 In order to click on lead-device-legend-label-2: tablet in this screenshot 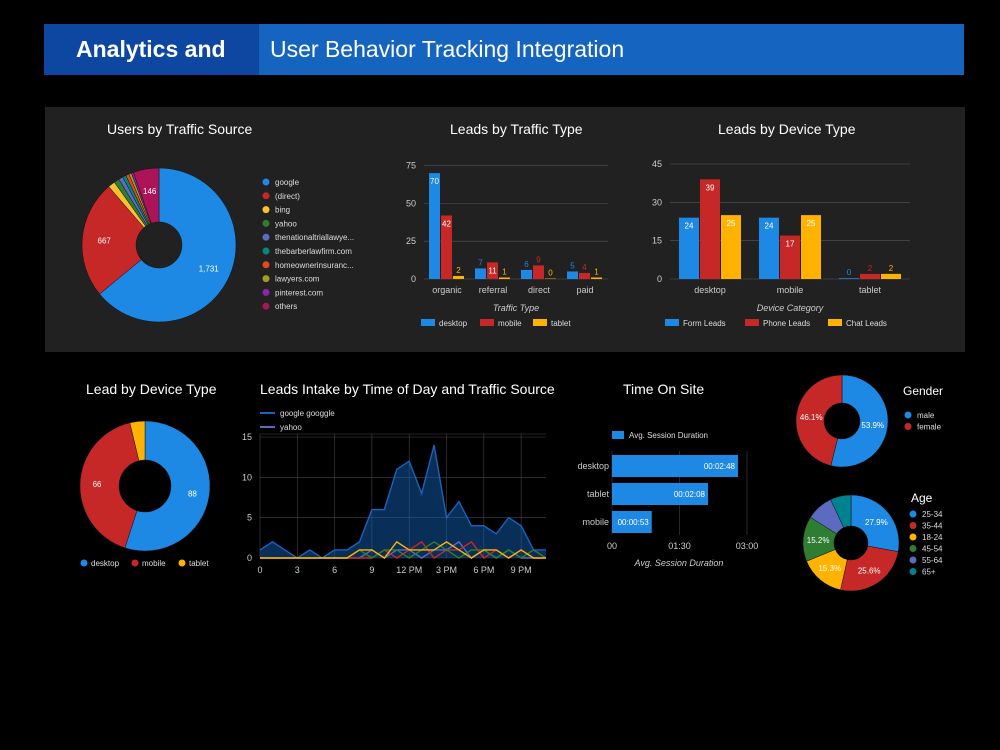, I will do `click(199, 563)`.